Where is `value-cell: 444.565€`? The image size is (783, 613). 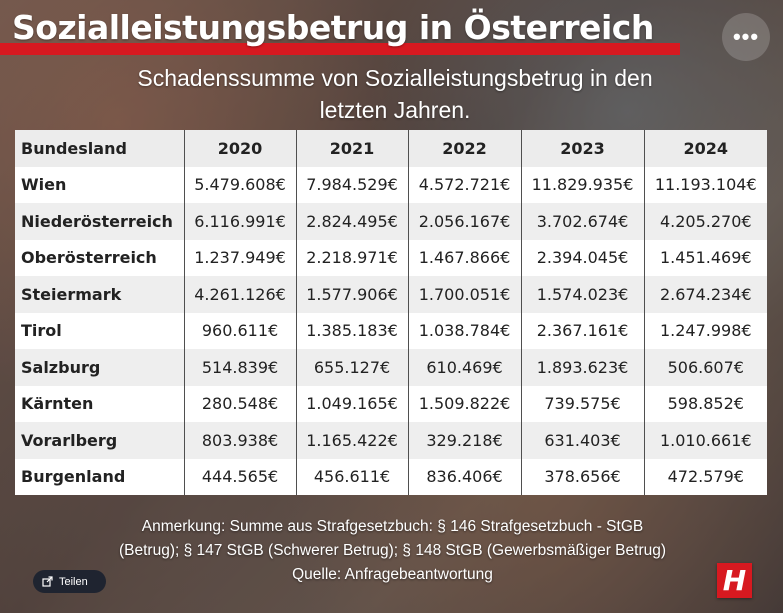 value-cell: 444.565€ is located at coordinates (239, 476).